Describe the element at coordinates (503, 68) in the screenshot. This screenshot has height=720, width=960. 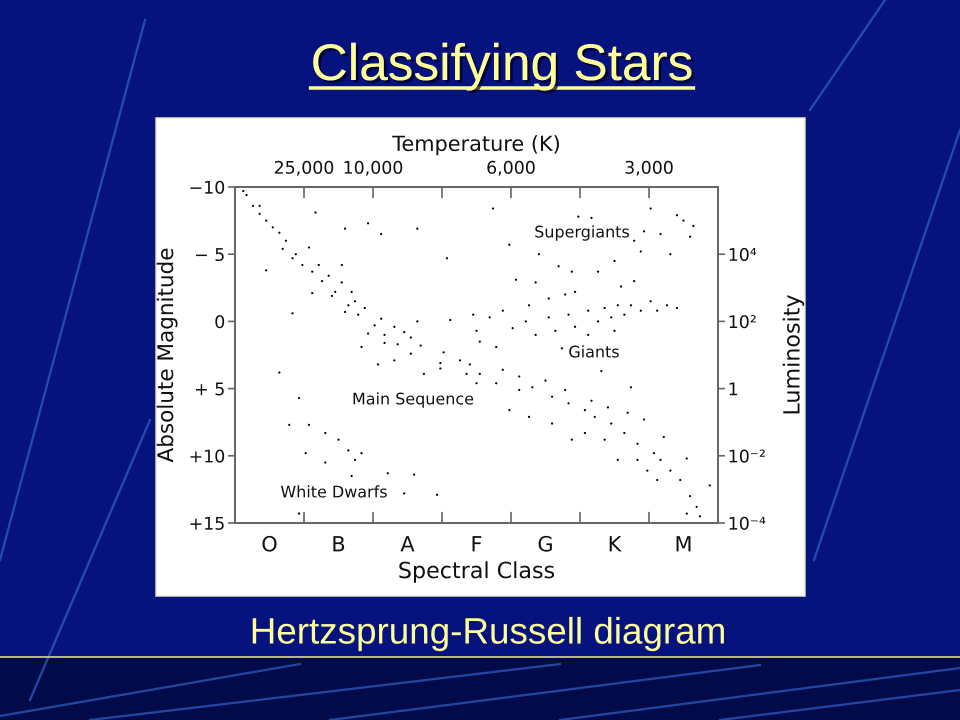
I see `chart-title: Classifying Stars` at that location.